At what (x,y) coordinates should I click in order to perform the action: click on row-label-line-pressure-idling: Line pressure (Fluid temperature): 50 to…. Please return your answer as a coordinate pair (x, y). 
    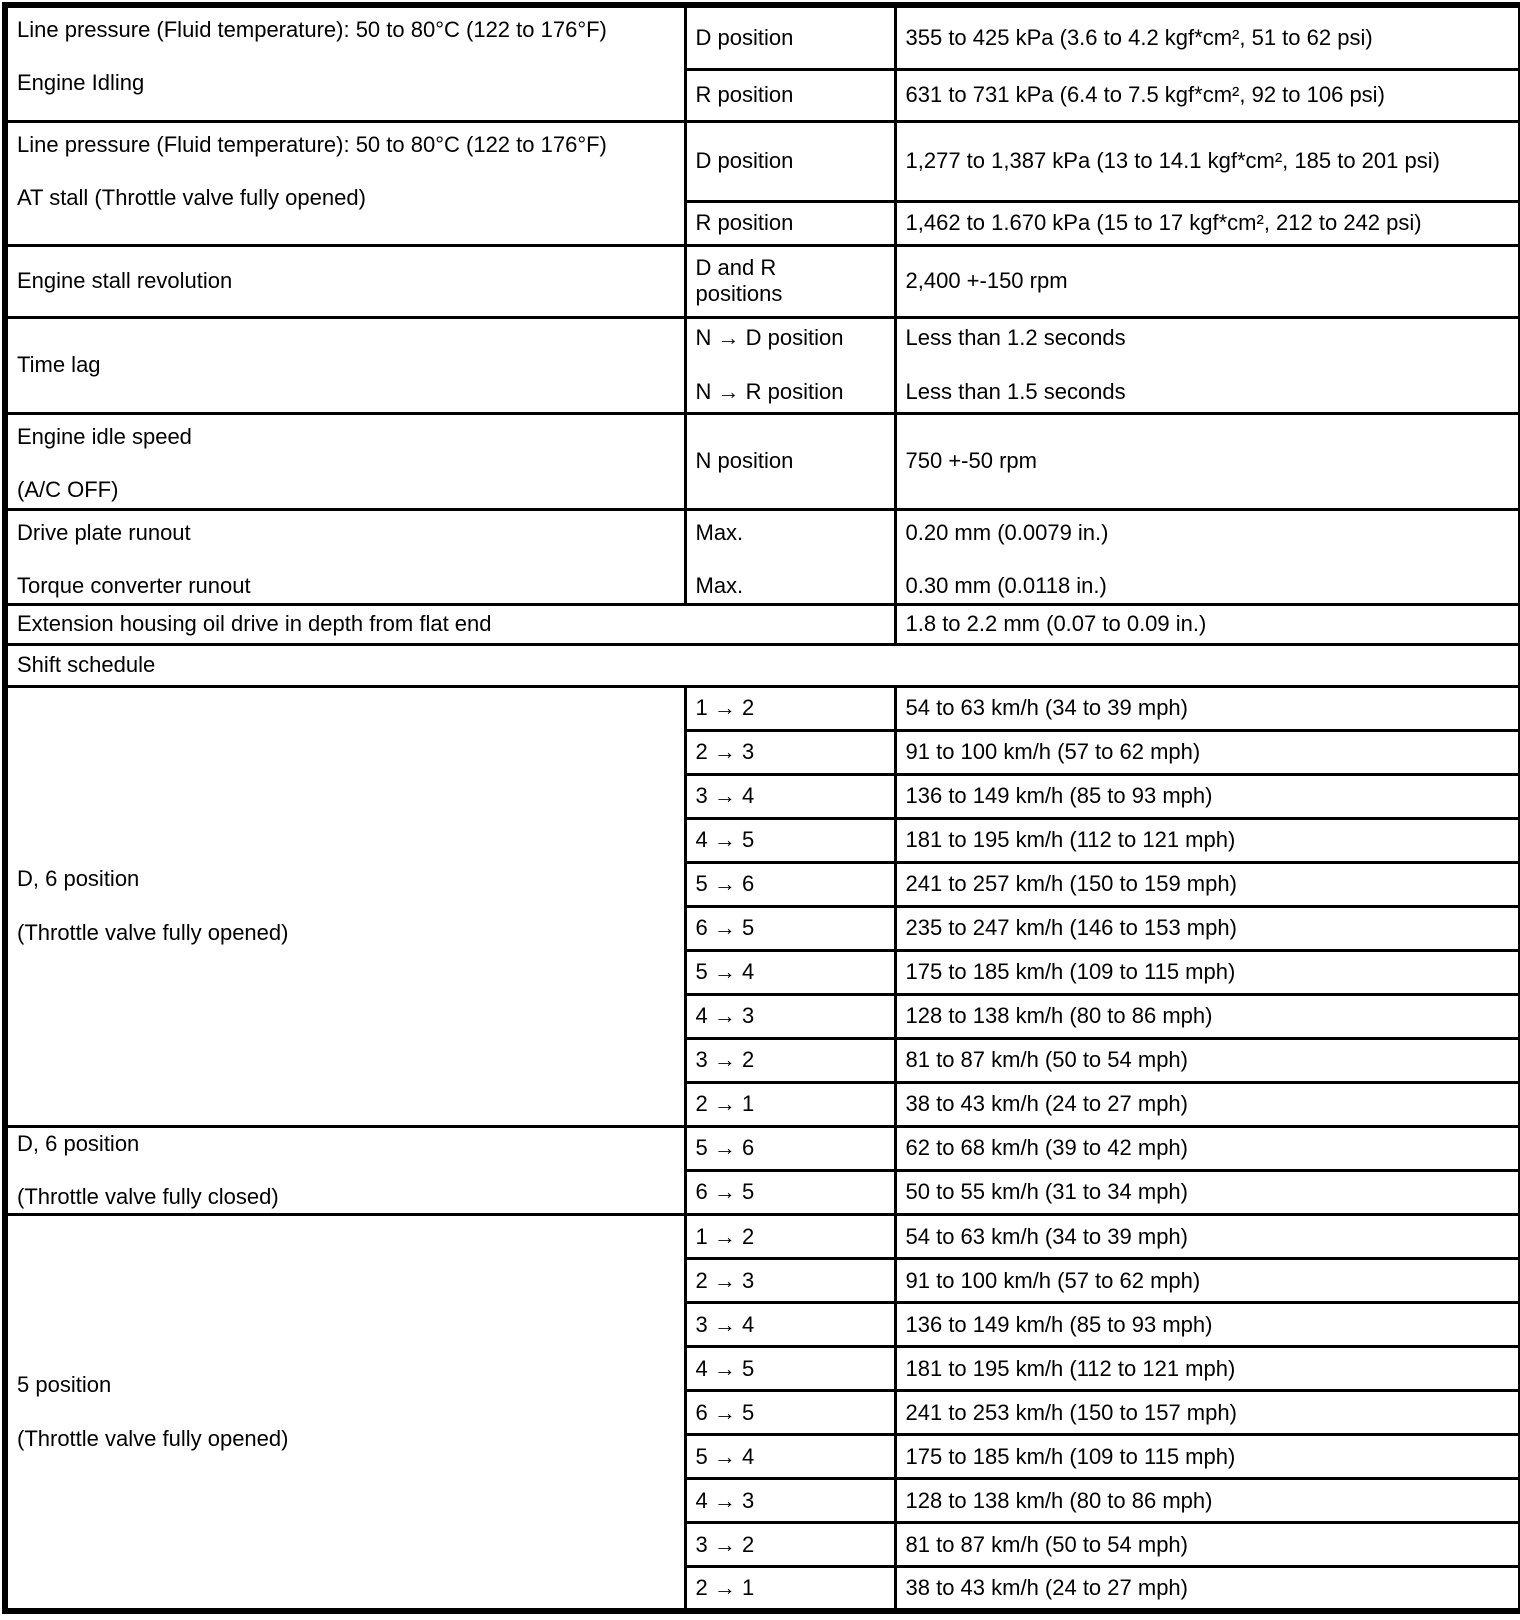
    Looking at the image, I should click on (345, 63).